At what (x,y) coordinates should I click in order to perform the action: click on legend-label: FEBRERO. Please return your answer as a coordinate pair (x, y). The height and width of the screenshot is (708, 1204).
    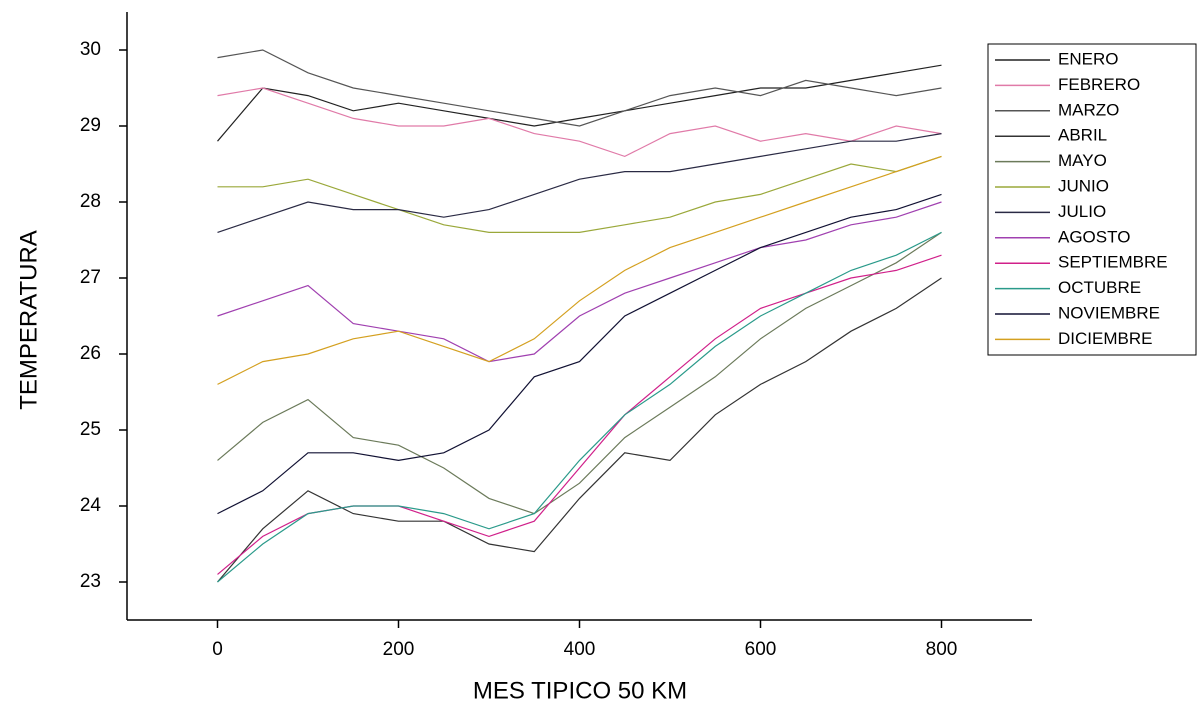
    Looking at the image, I should click on (1099, 84).